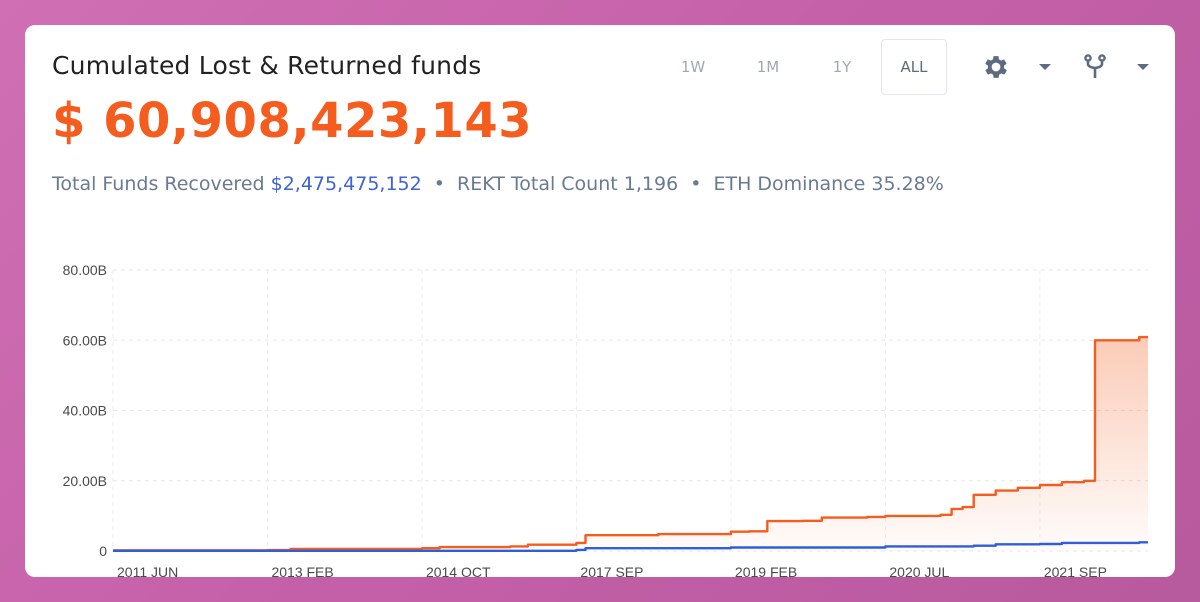 The width and height of the screenshot is (1200, 602). I want to click on range-1m-button: 1M, so click(768, 67).